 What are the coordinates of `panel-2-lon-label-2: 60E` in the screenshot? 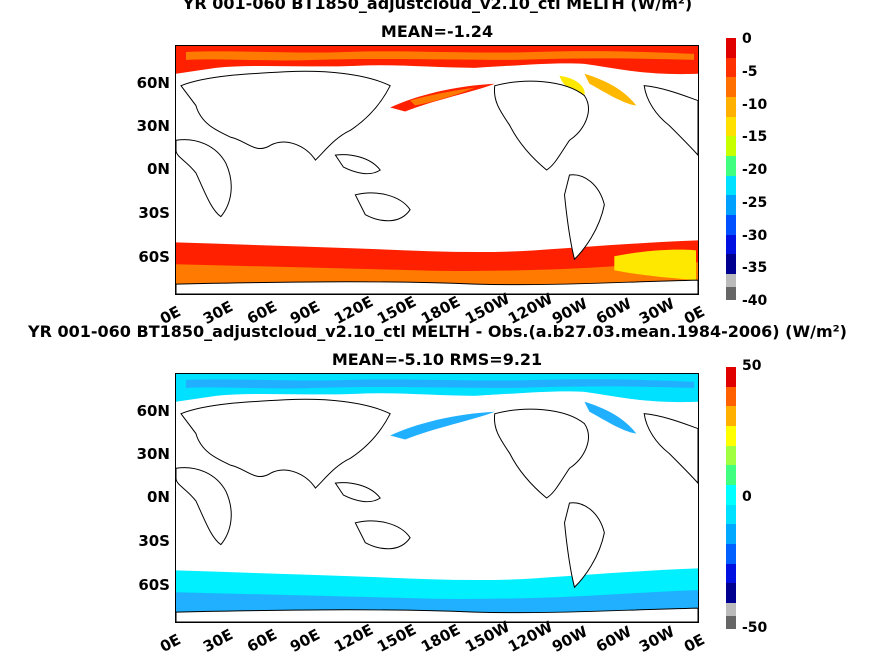 It's located at (262, 640).